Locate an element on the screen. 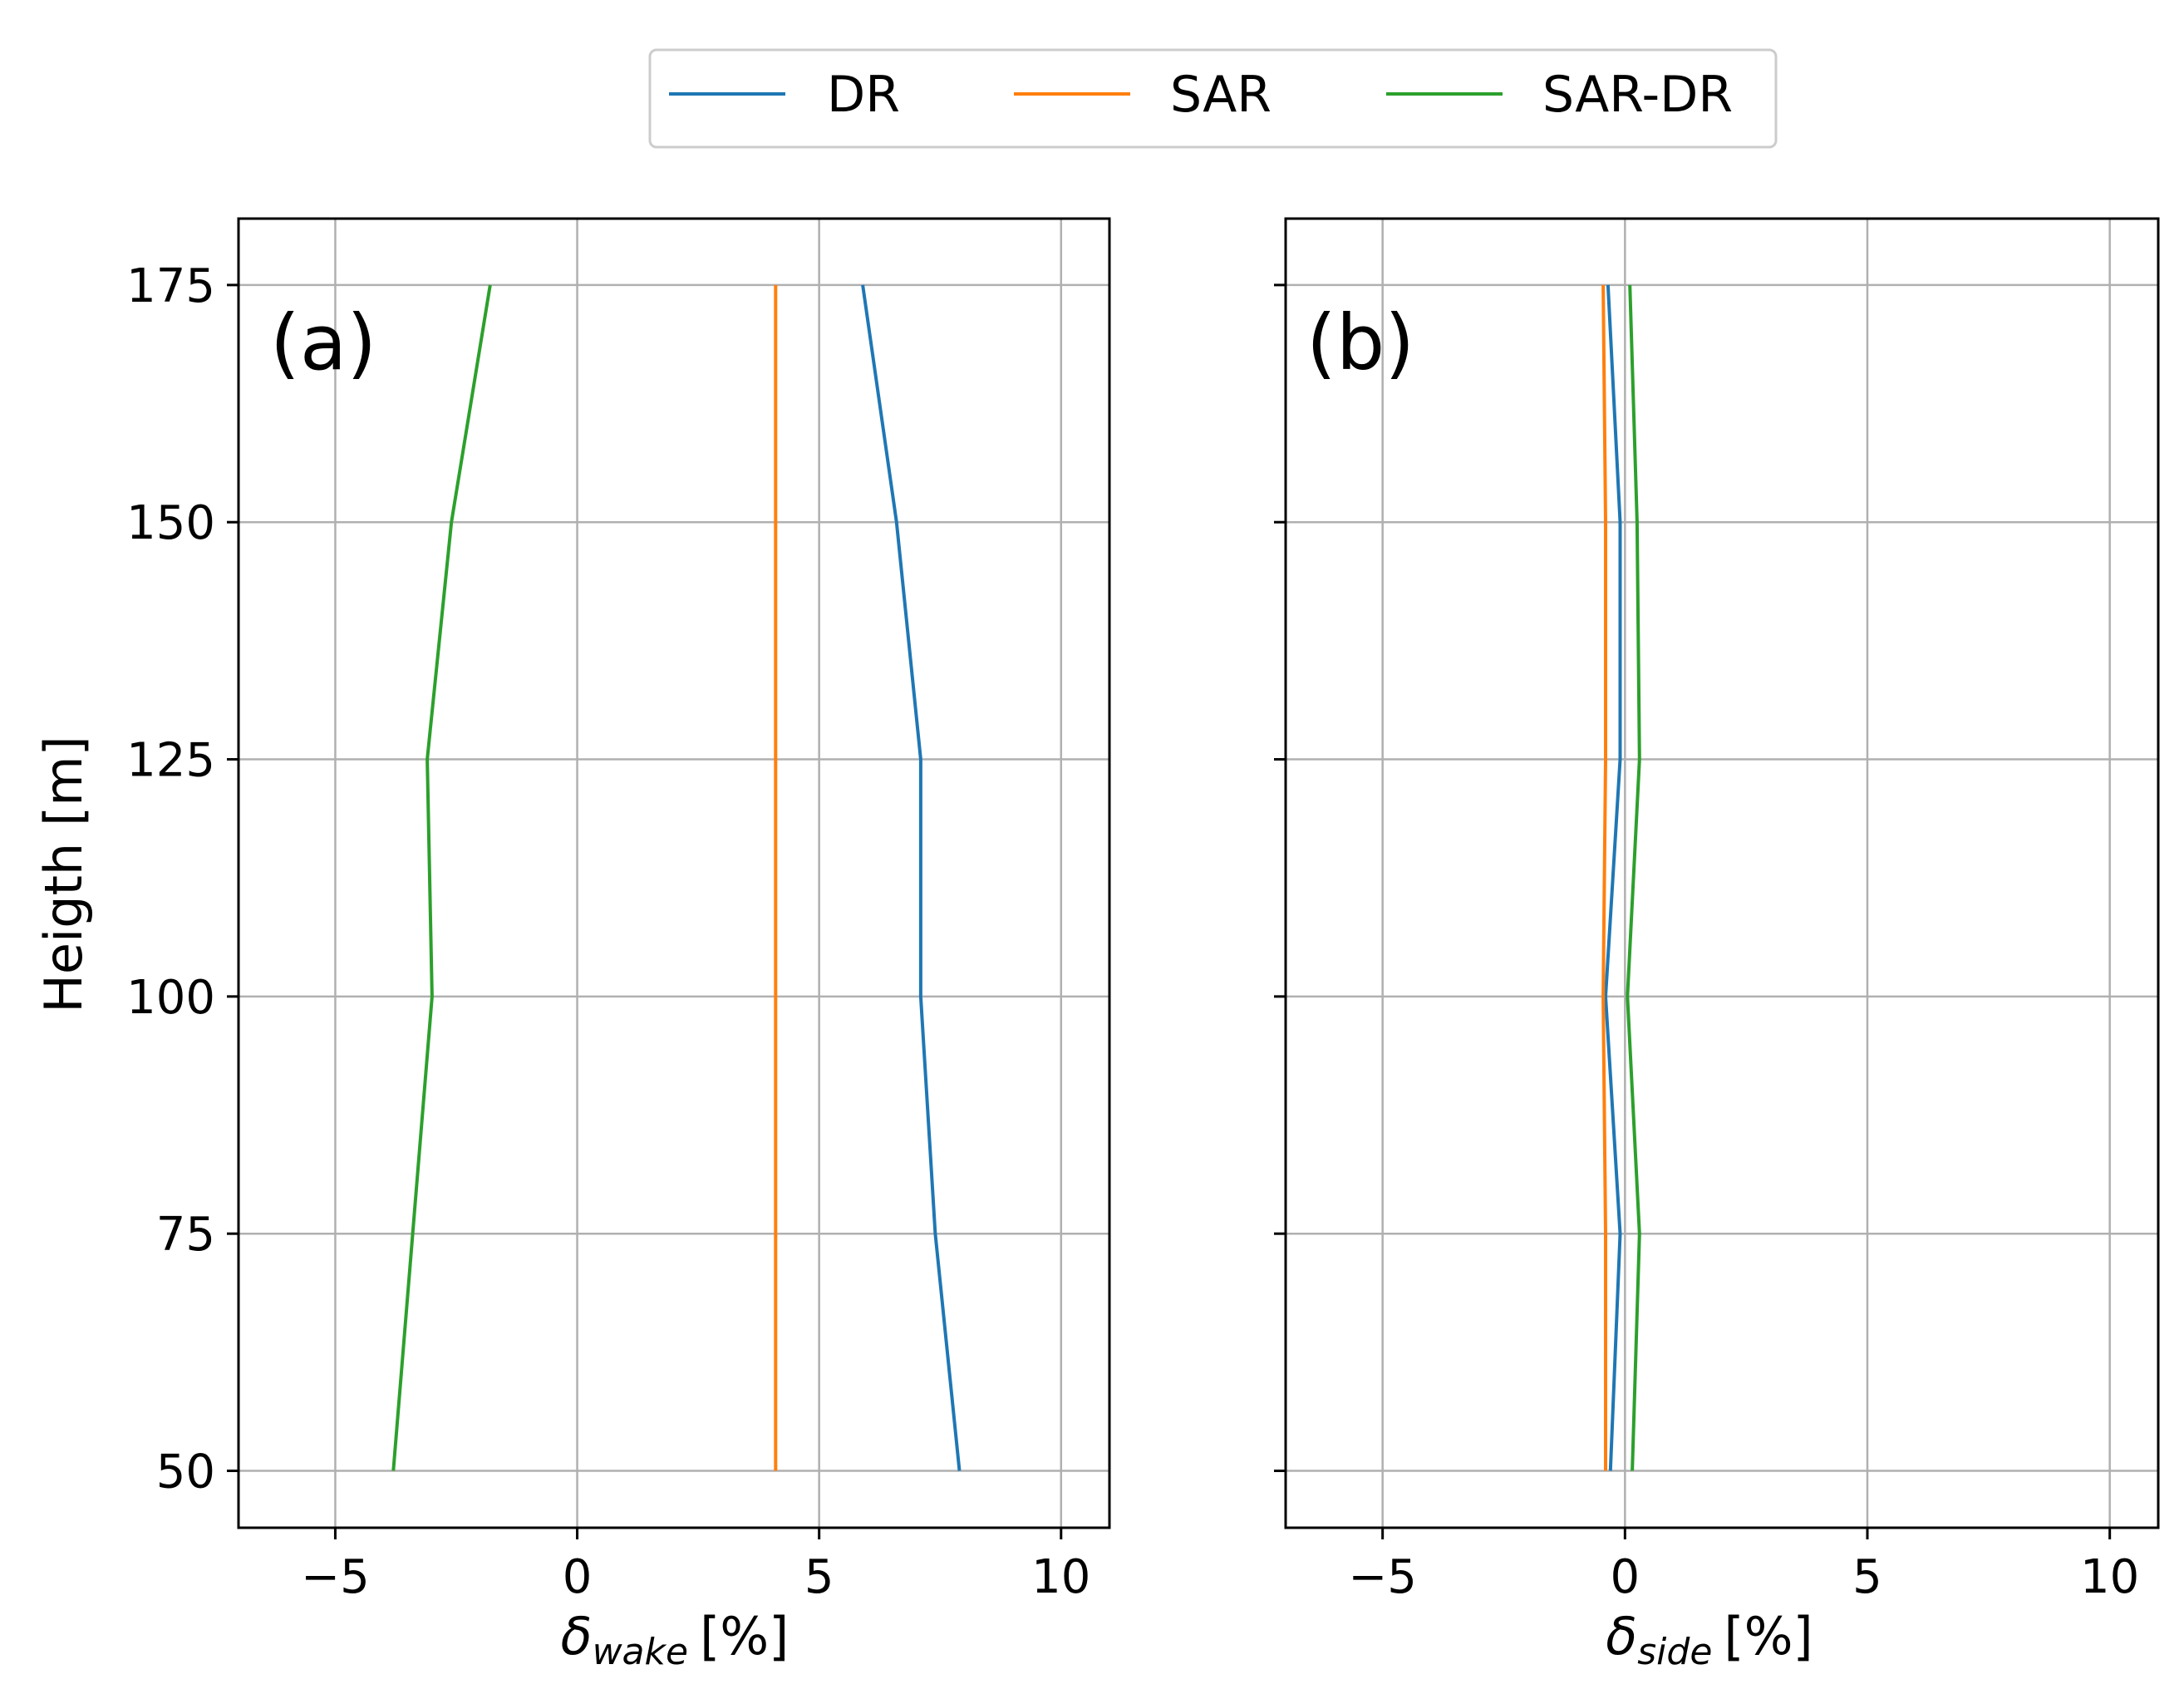 This screenshot has height=1689, width=2184. panel-a-xtick-label-3: 10 is located at coordinates (1060, 1577).